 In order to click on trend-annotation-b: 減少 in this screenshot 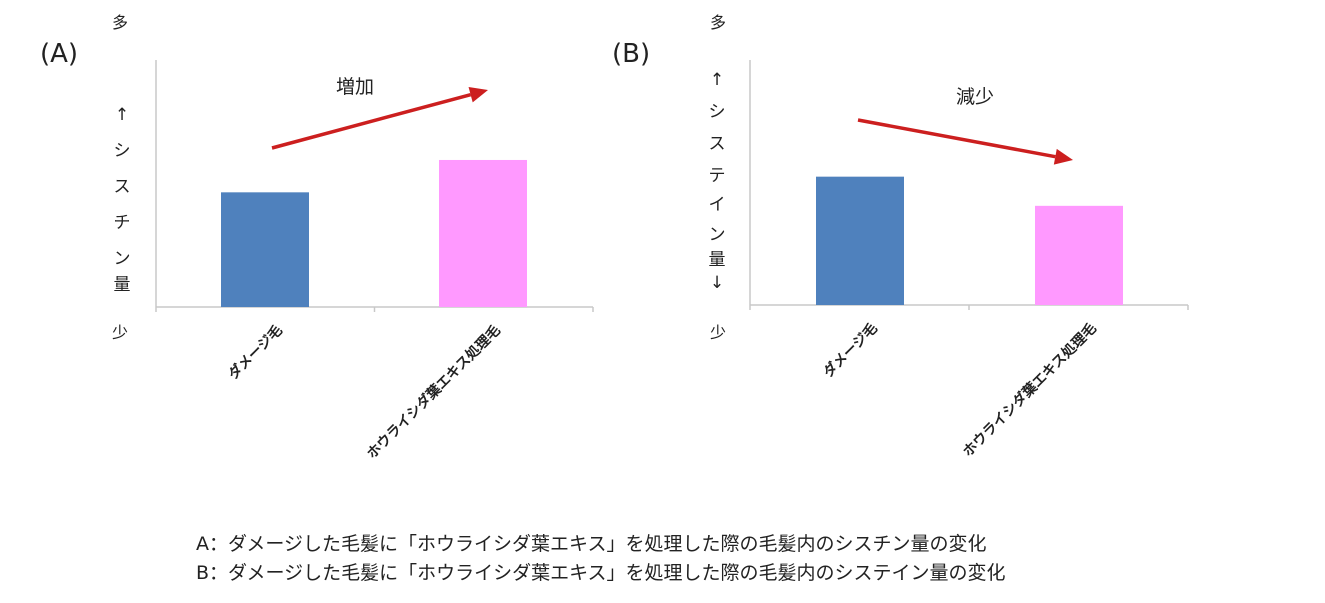, I will do `click(975, 97)`.